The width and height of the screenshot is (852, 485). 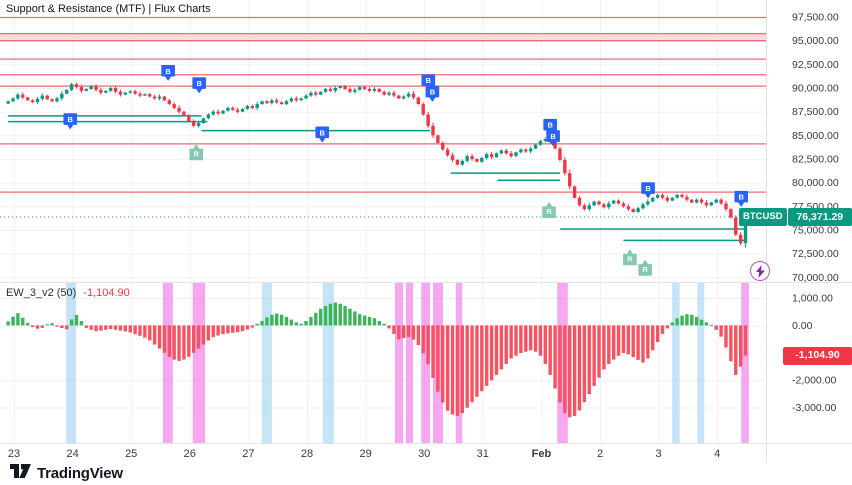 I want to click on symbol-chip: BTCUSD, so click(x=763, y=216).